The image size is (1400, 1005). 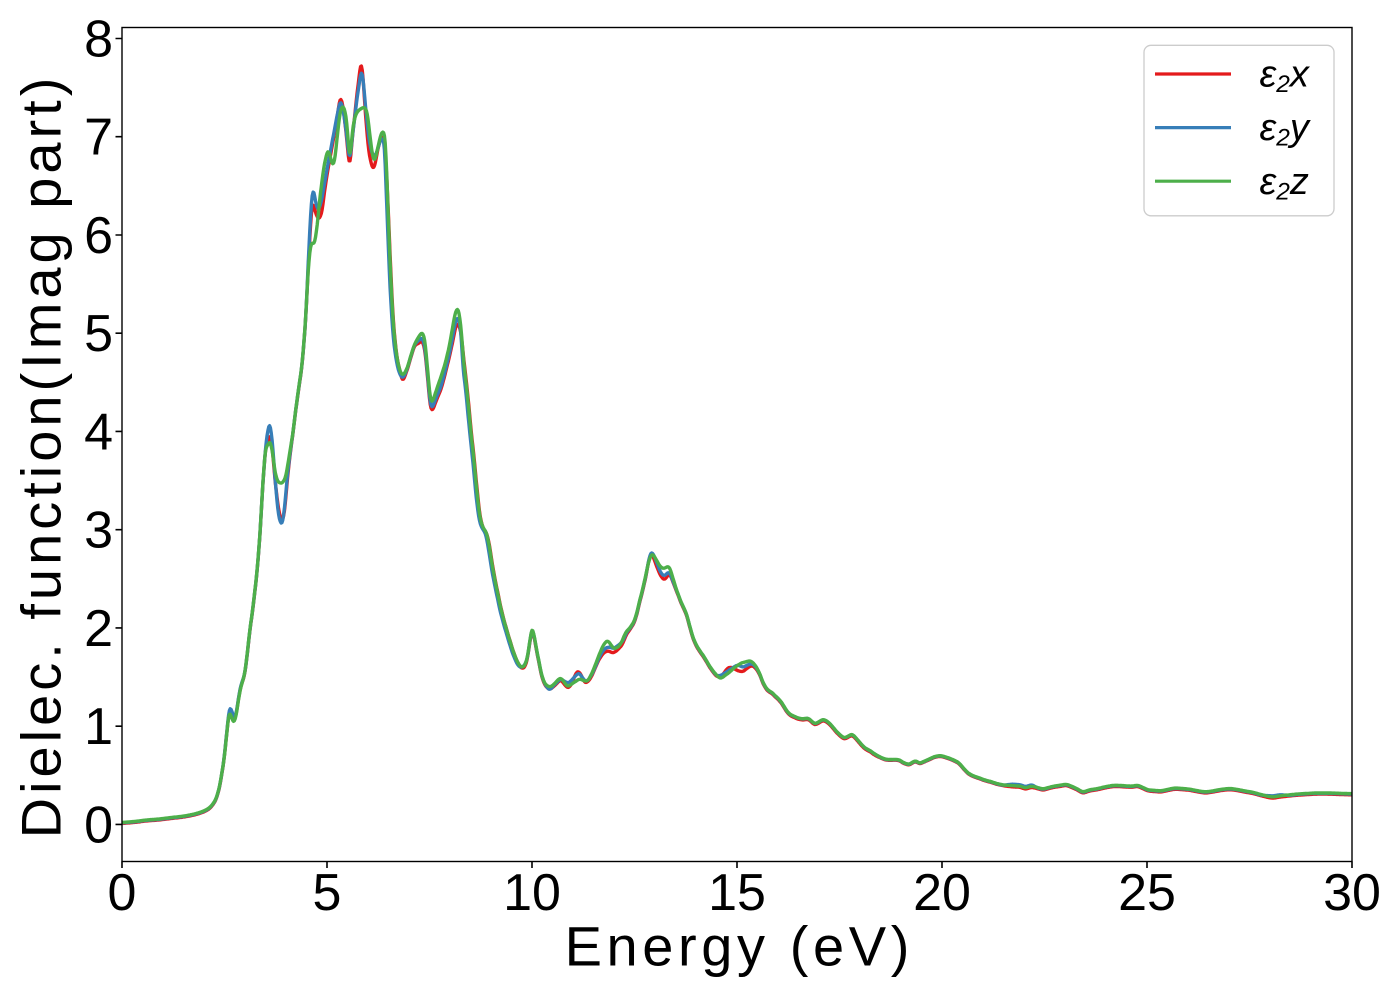 I want to click on svg-text: 10, so click(x=532, y=893).